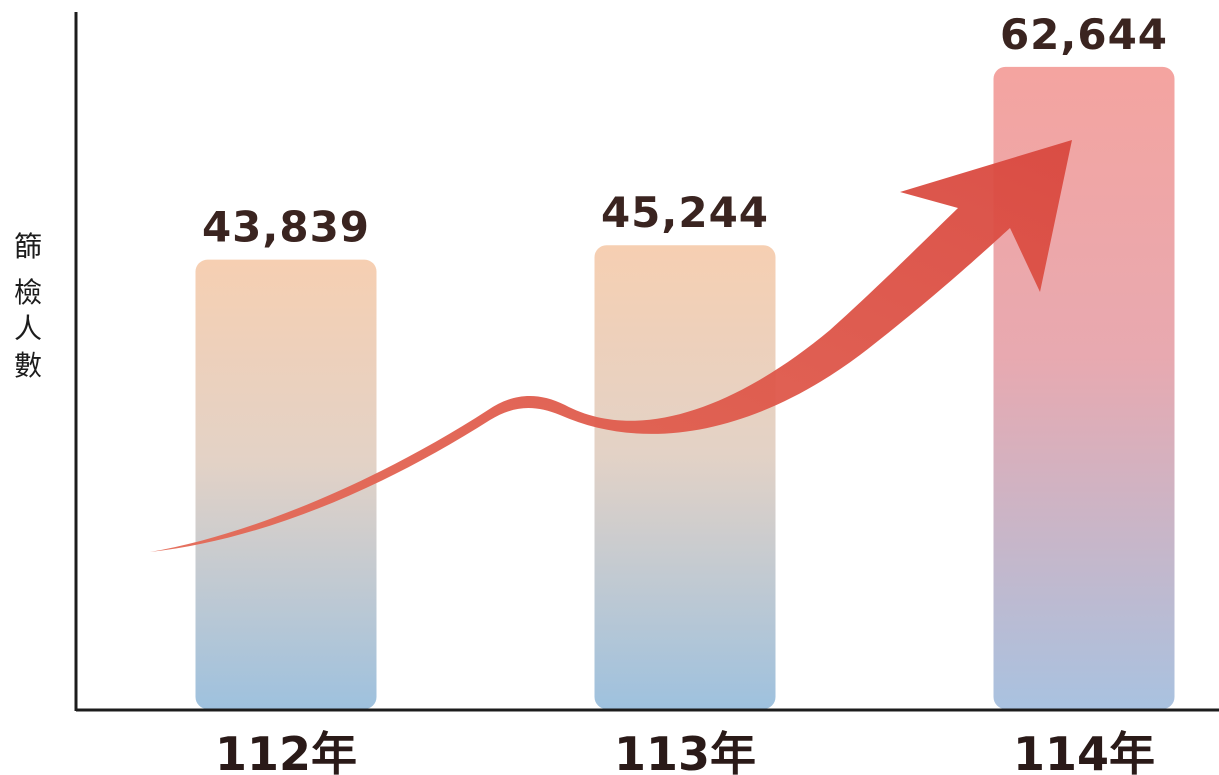  What do you see at coordinates (1084, 34) in the screenshot?
I see `value-label: 62,644` at bounding box center [1084, 34].